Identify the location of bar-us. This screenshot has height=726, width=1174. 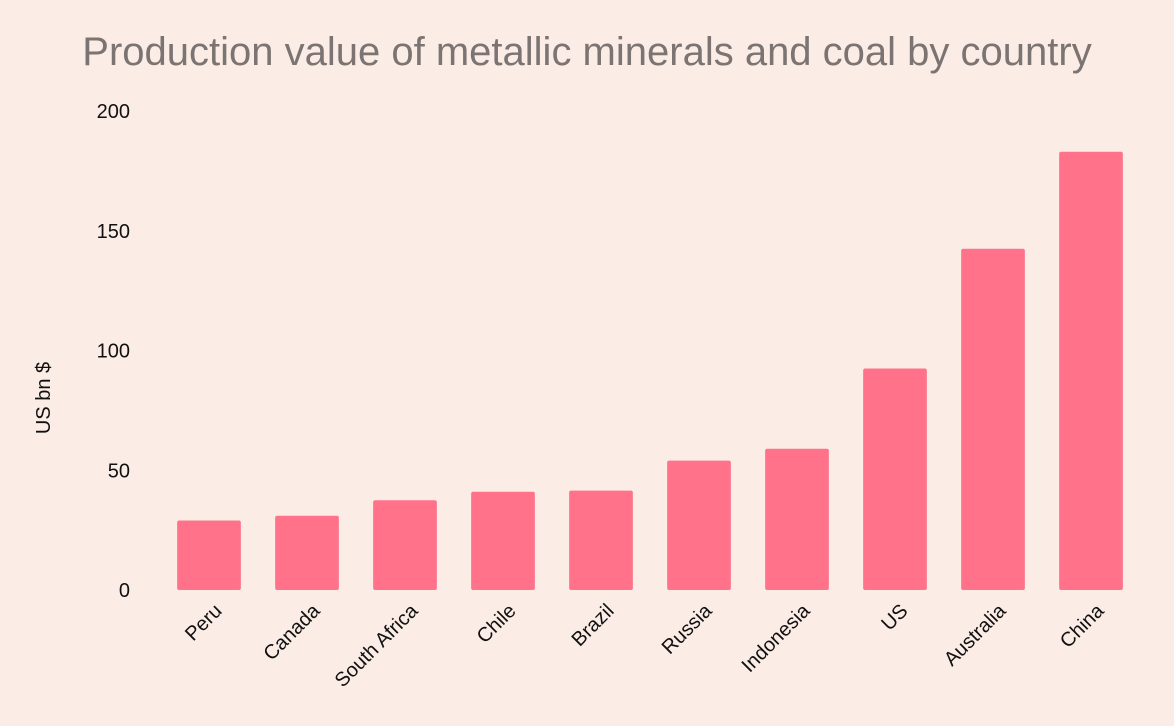
(895, 479).